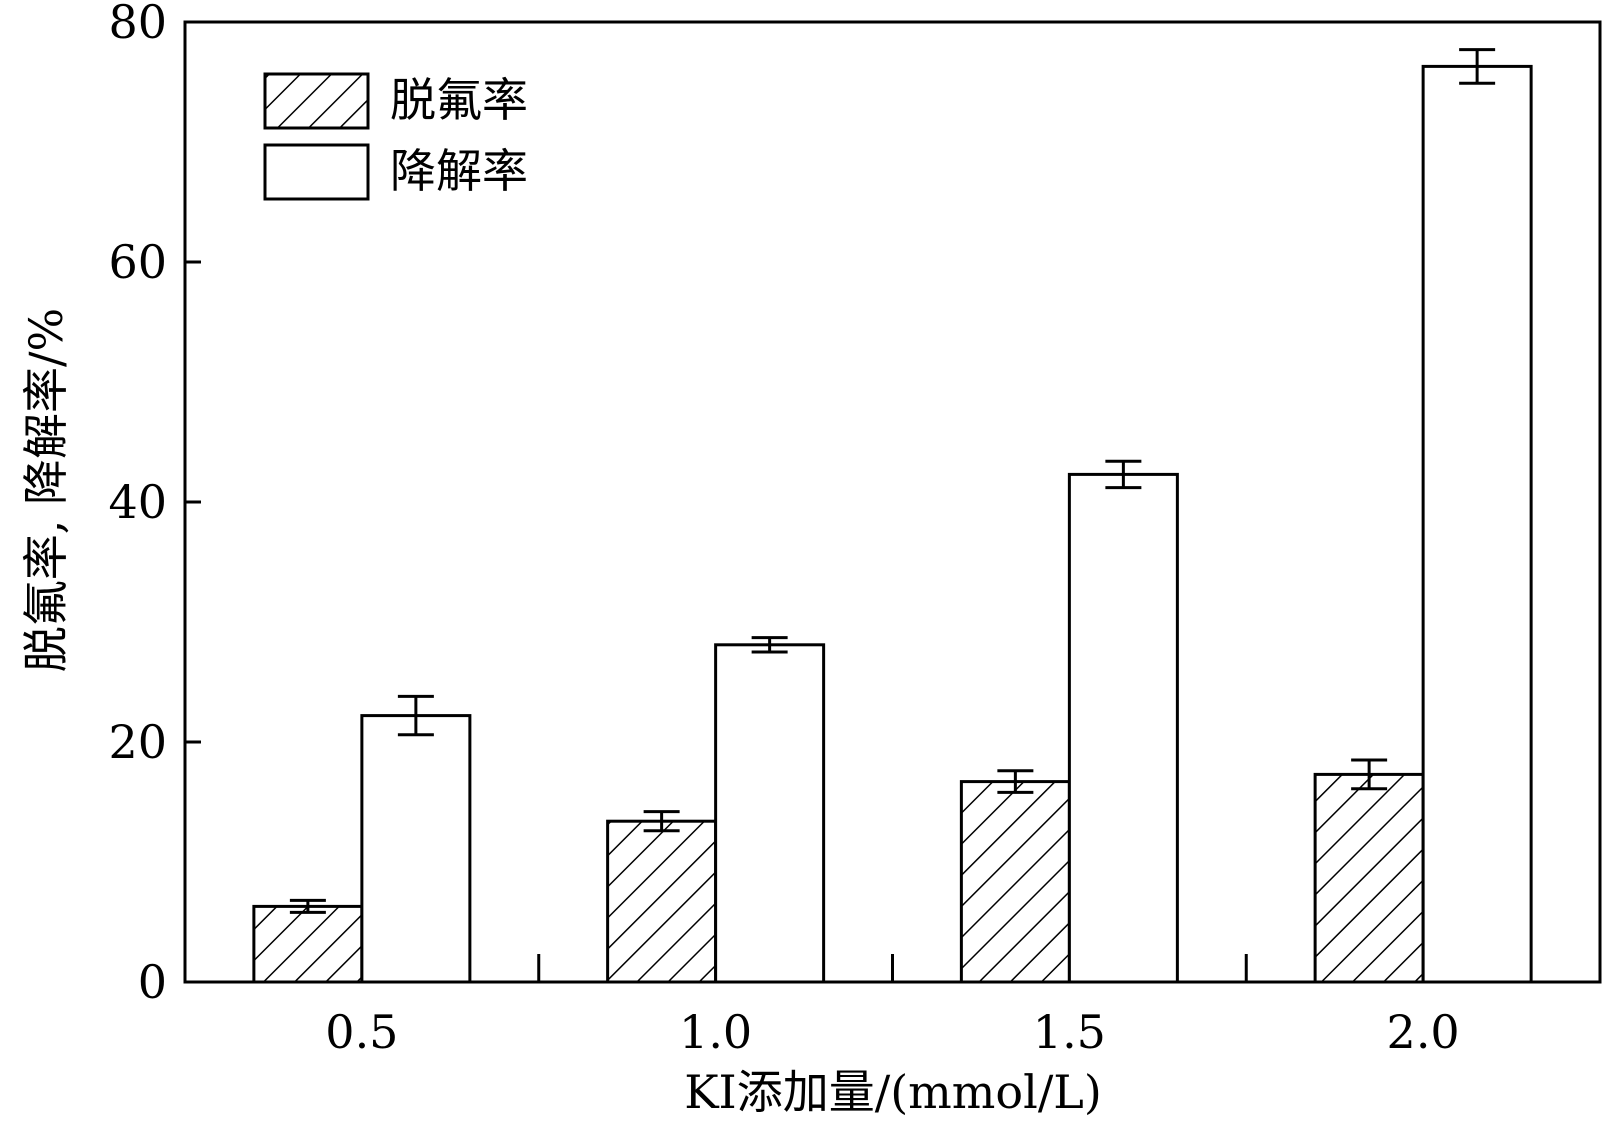 The height and width of the screenshot is (1128, 1622). I want to click on y-axis: 0 20 40 60 80, so click(154, 504).